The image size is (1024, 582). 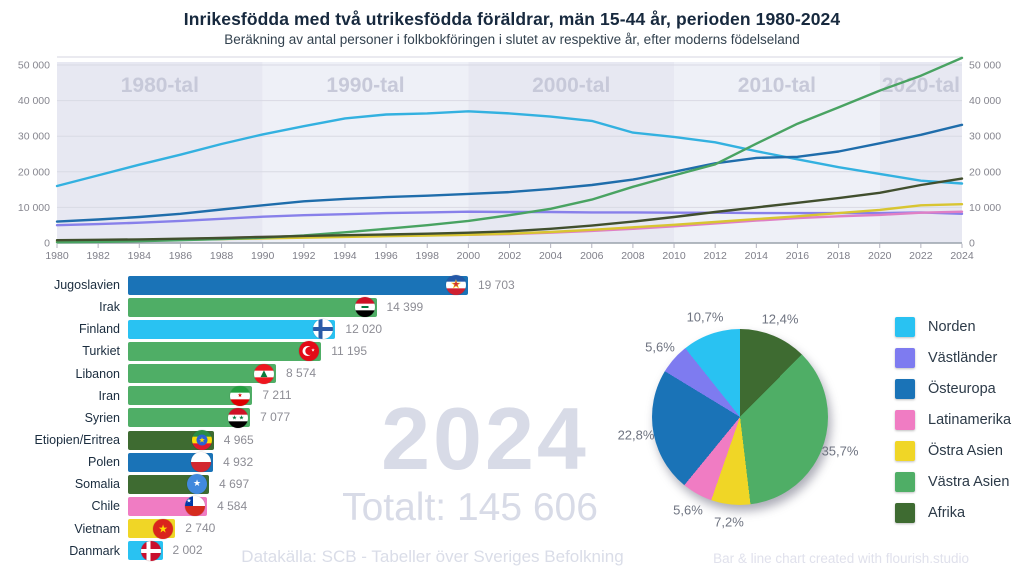 I want to click on bar-row: Syrien ★ ★ 7 077, so click(x=270, y=418).